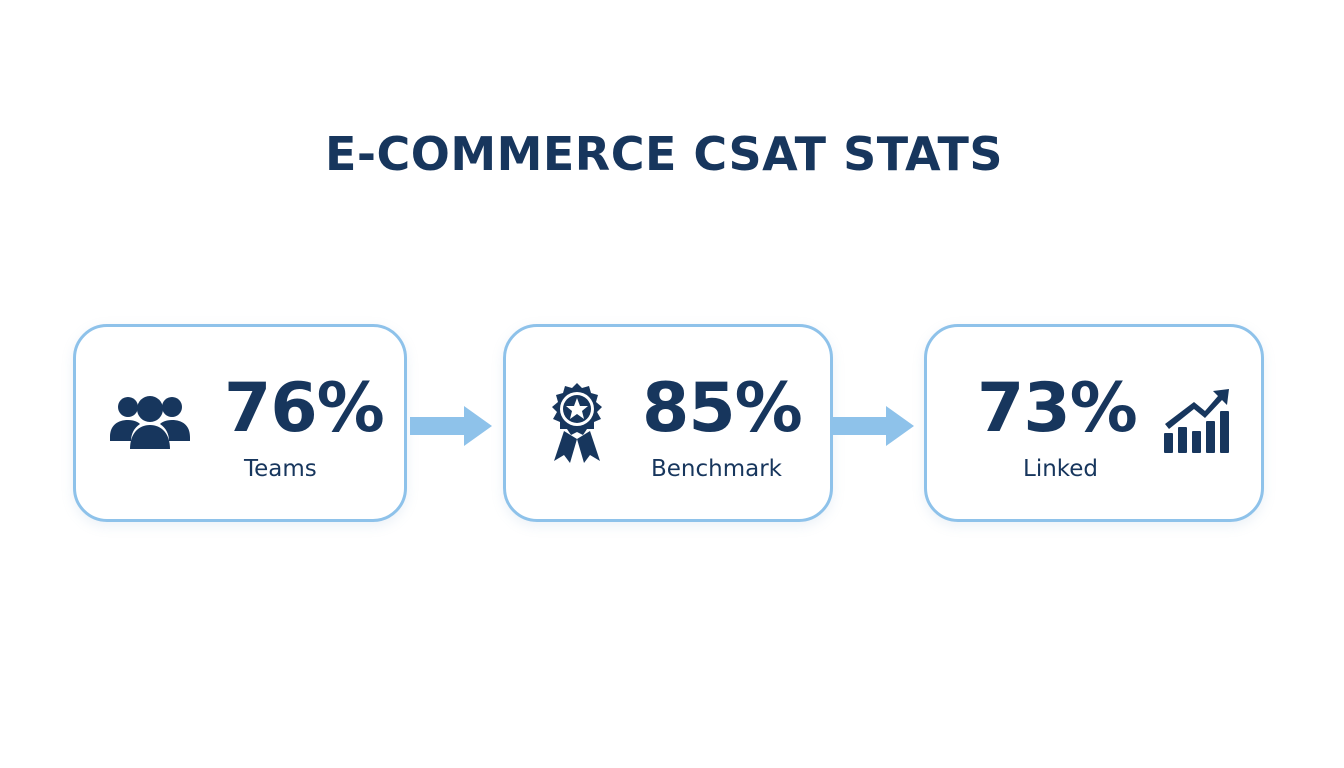 This screenshot has width=1344, height=768. Describe the element at coordinates (1057, 408) in the screenshot. I see `stat-value-linked: 73%` at that location.